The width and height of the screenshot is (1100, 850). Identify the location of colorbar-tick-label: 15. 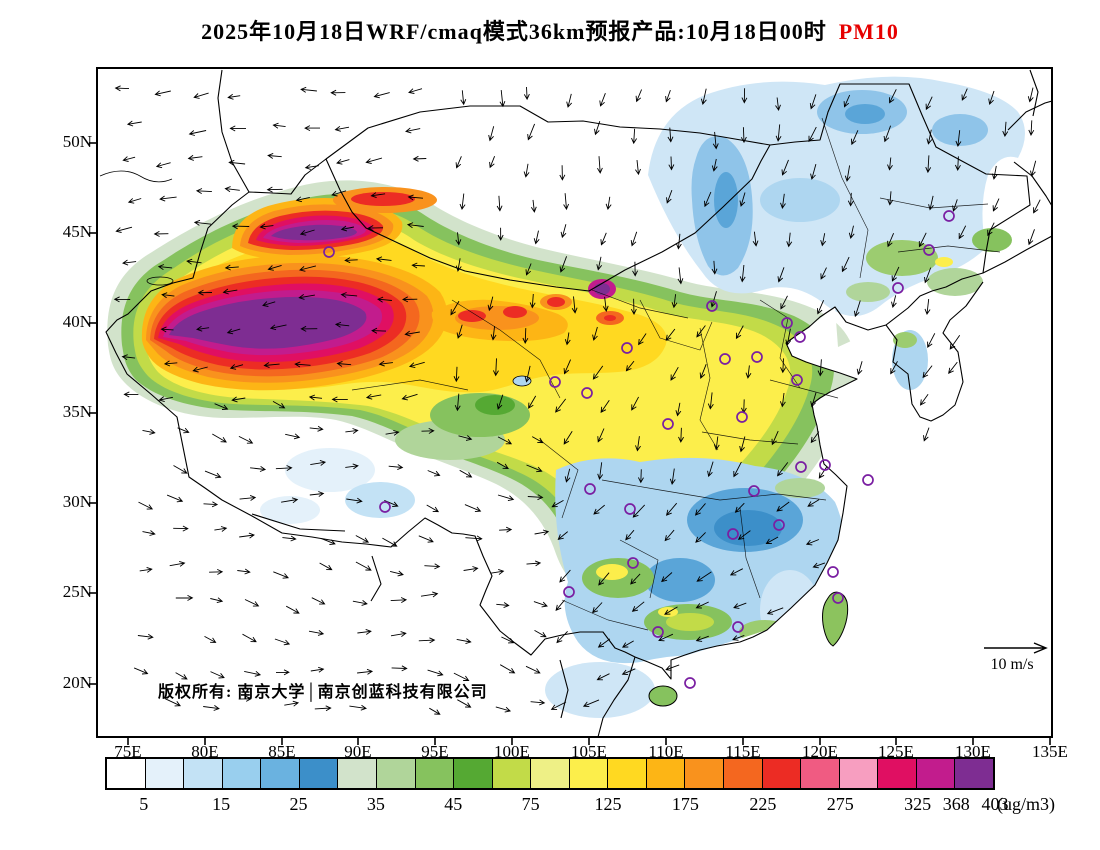
(221, 804).